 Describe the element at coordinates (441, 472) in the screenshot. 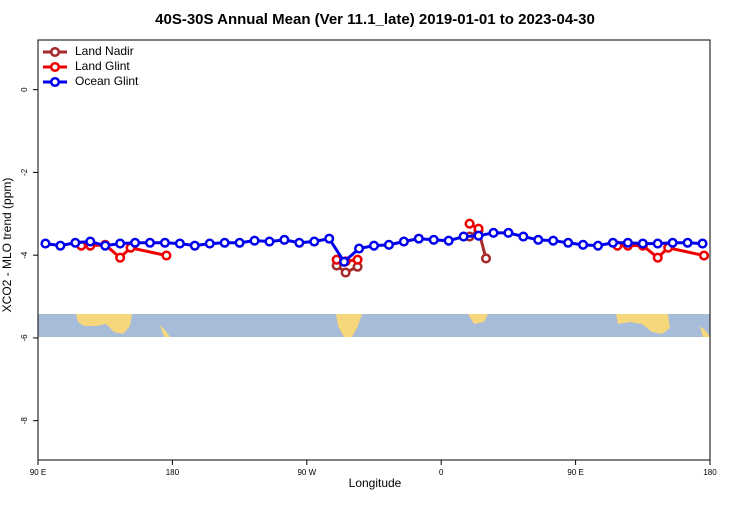

I see `x-tick-label: 0` at that location.